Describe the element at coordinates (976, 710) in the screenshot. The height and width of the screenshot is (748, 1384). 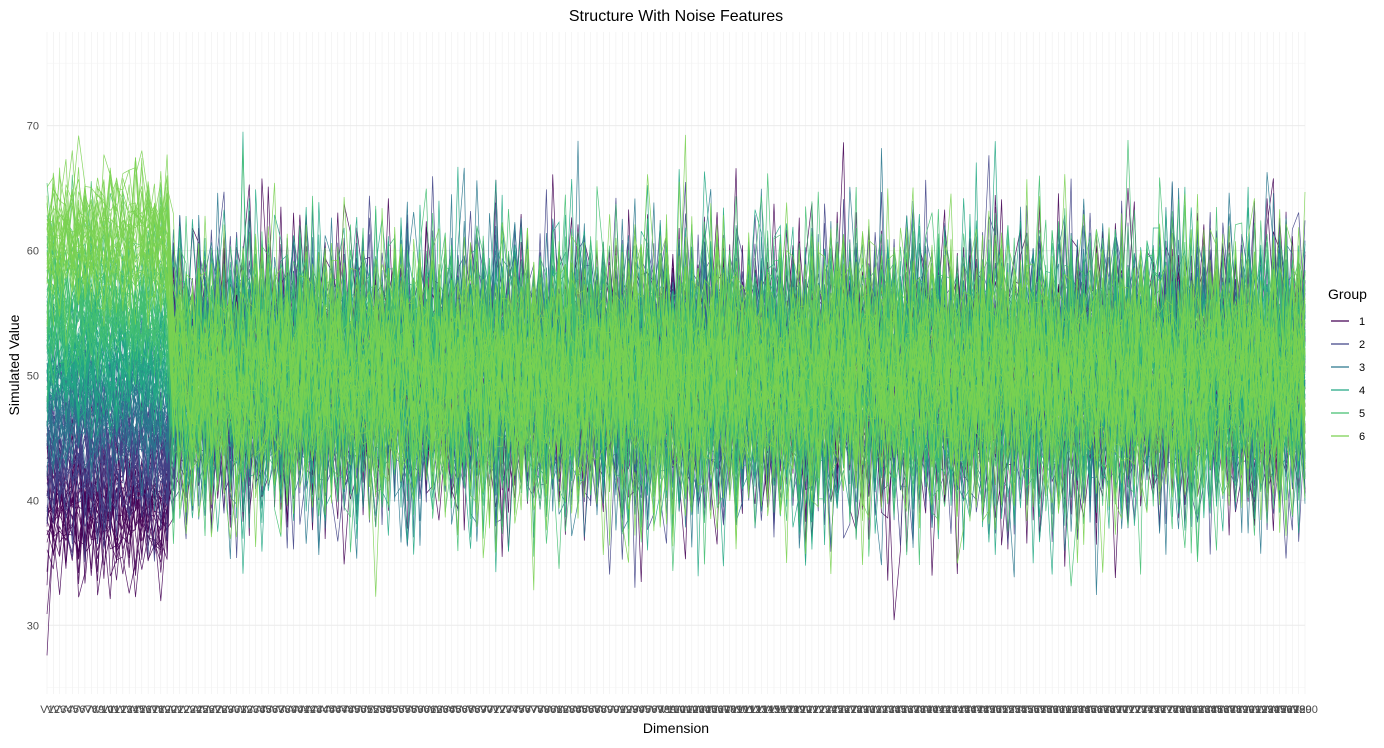
I see `x-tick-label: V148` at that location.